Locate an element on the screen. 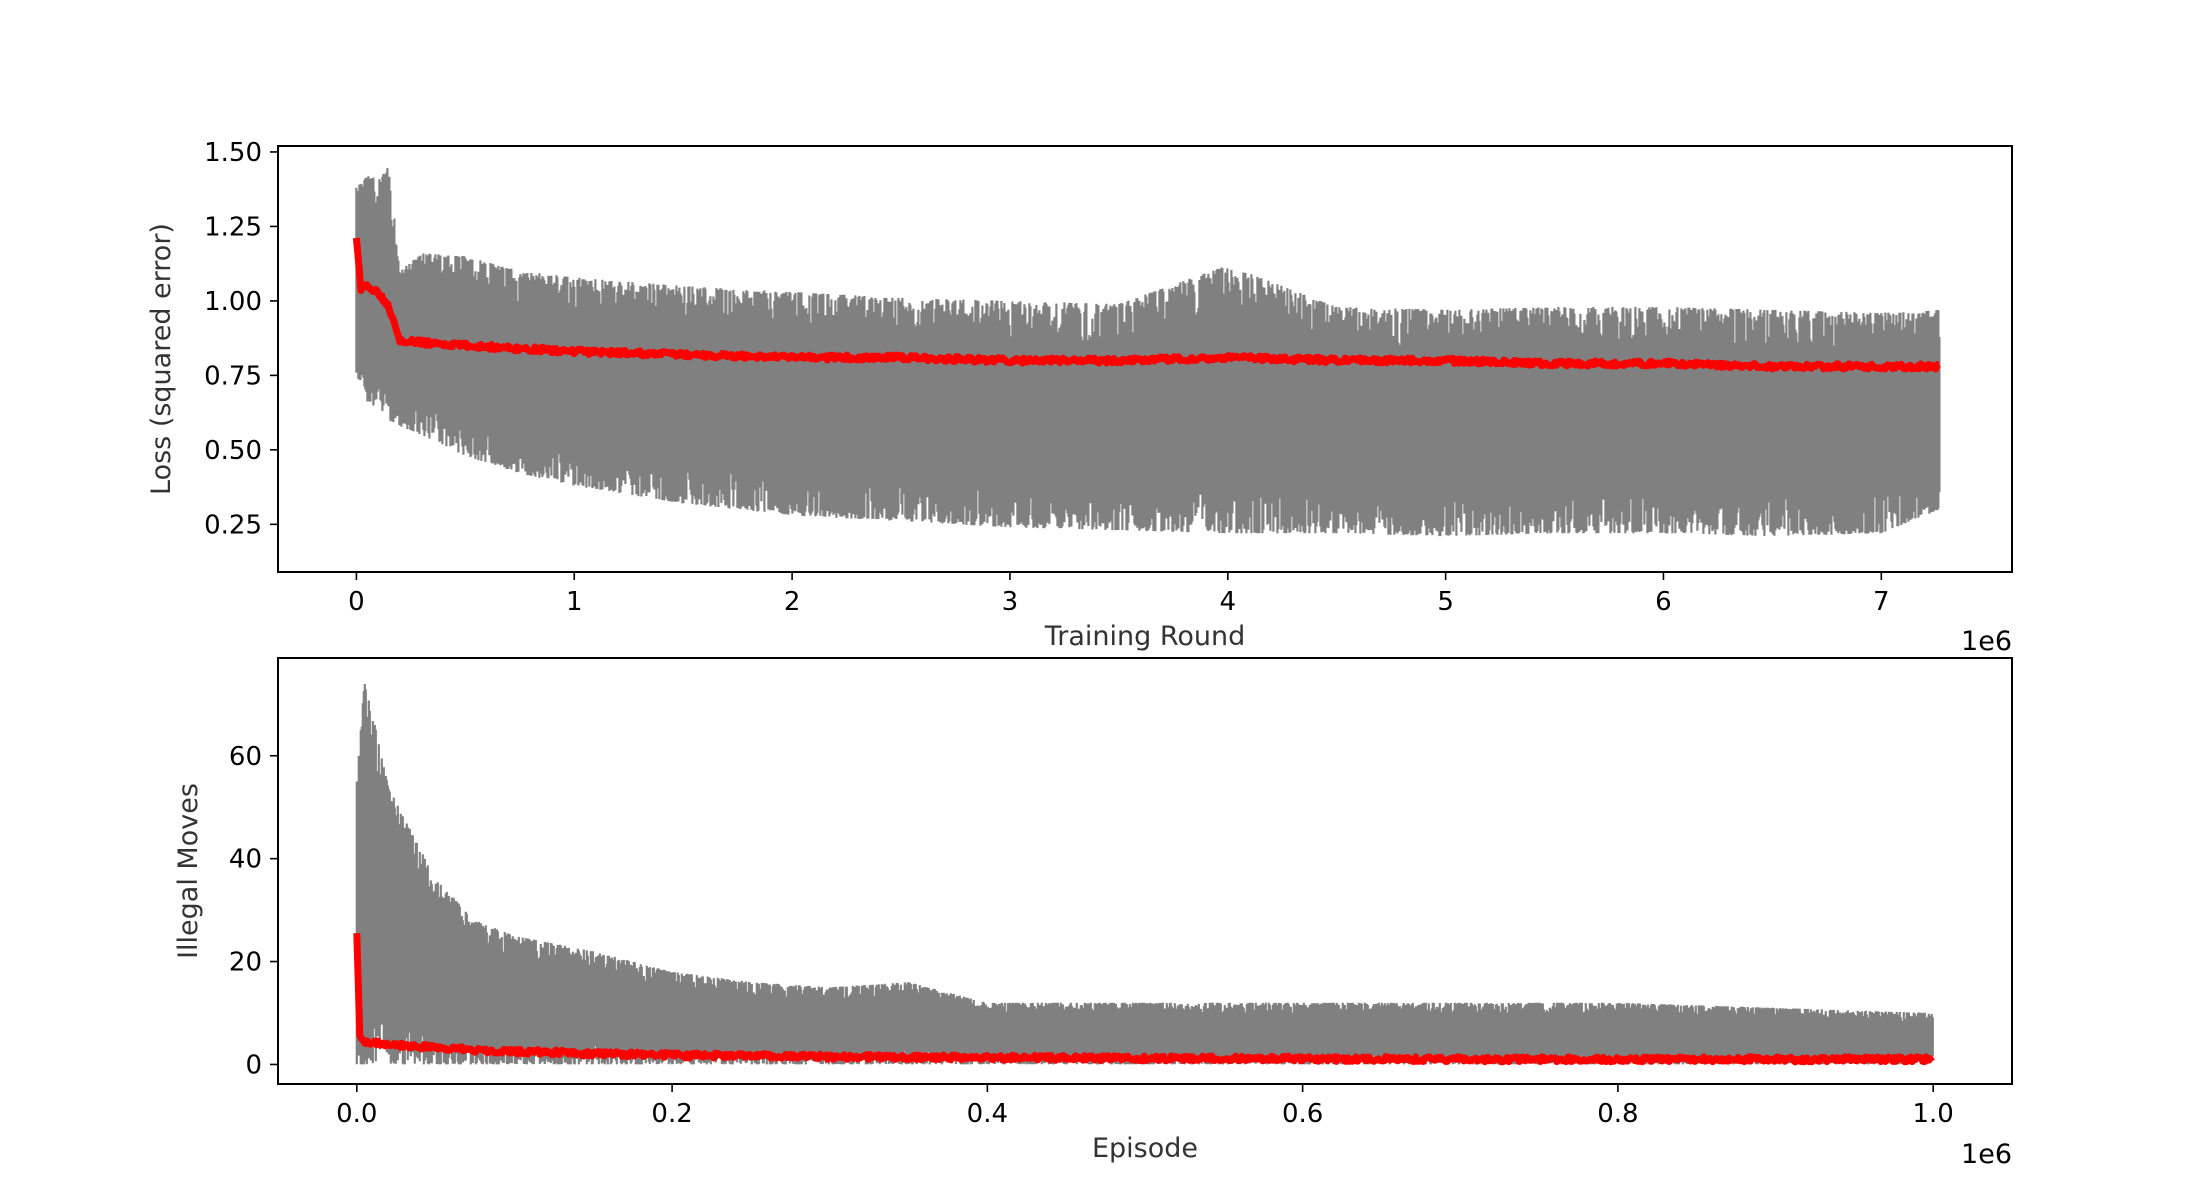 This screenshot has height=1200, width=2200. loss-y-axis-label: Loss (squared error) is located at coordinates (161, 359).